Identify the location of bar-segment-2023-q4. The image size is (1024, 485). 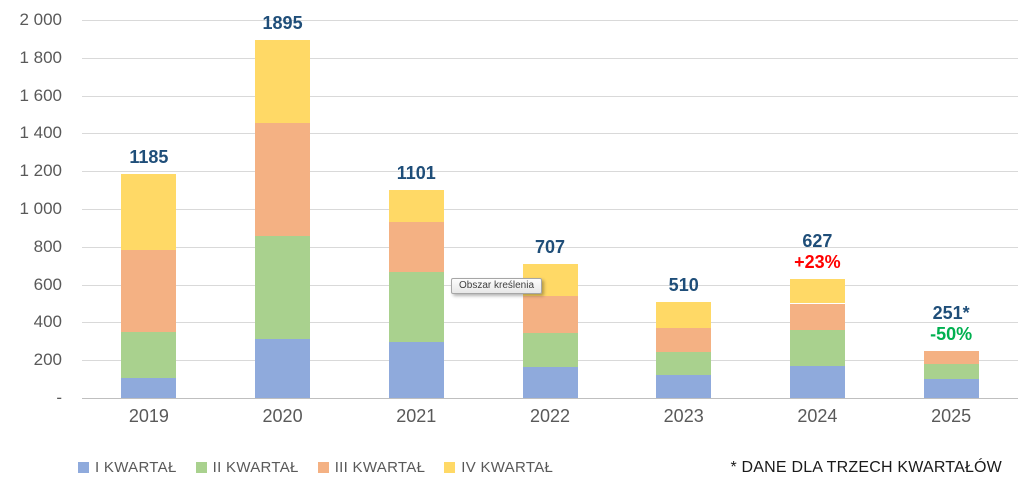
(684, 315).